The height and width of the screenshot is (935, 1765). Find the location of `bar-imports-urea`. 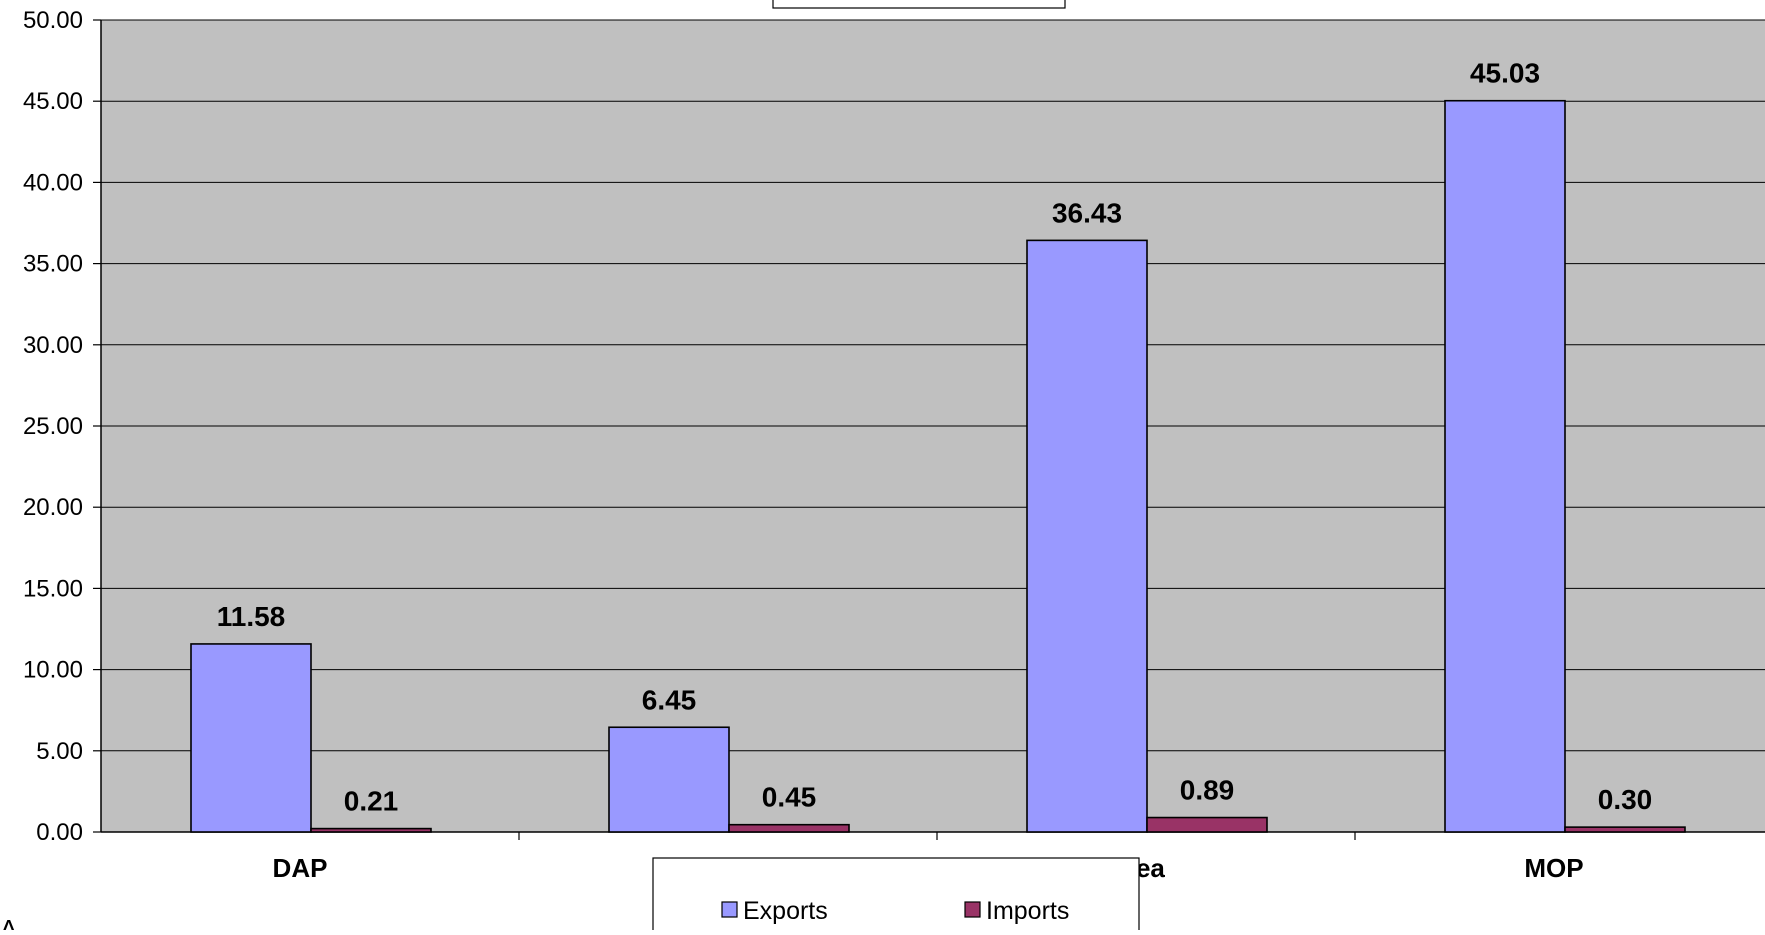

bar-imports-urea is located at coordinates (1207, 824).